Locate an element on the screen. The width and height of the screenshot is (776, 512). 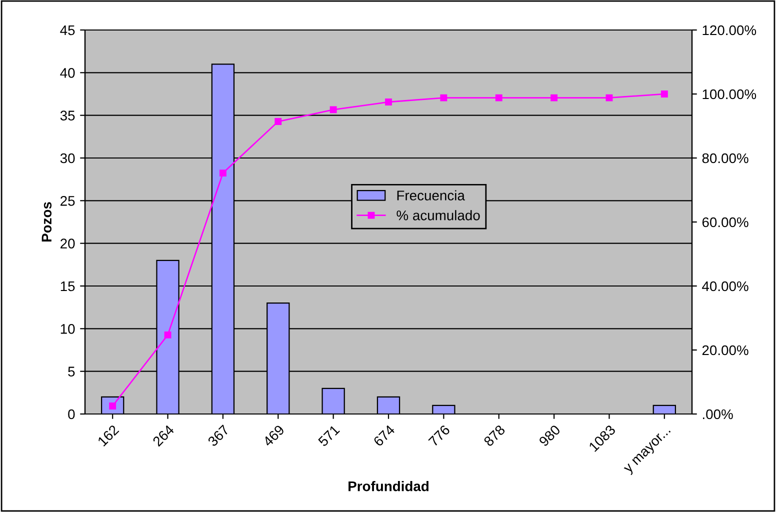
y-tick-label: 30 is located at coordinates (67, 158).